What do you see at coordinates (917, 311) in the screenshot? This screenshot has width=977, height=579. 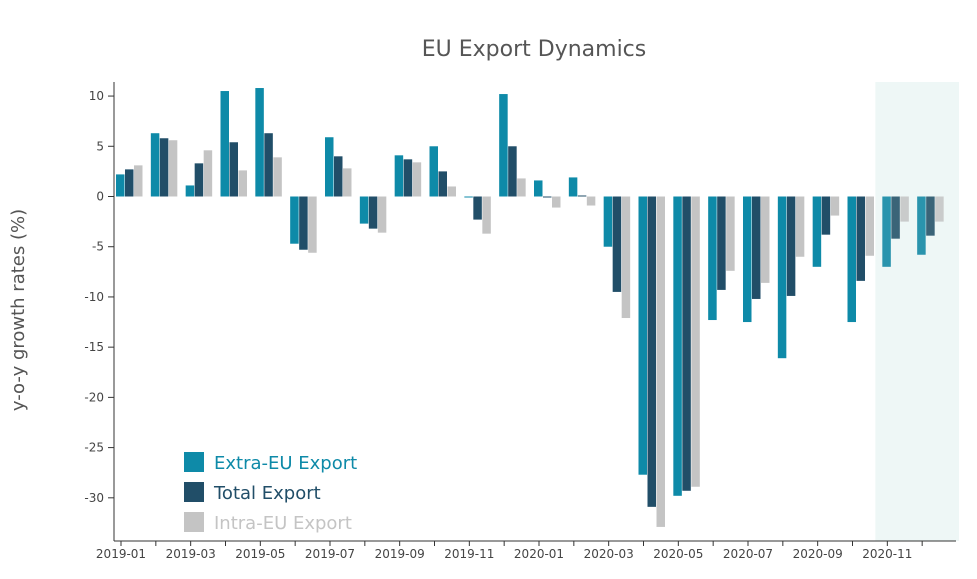 I see `highlight-band` at bounding box center [917, 311].